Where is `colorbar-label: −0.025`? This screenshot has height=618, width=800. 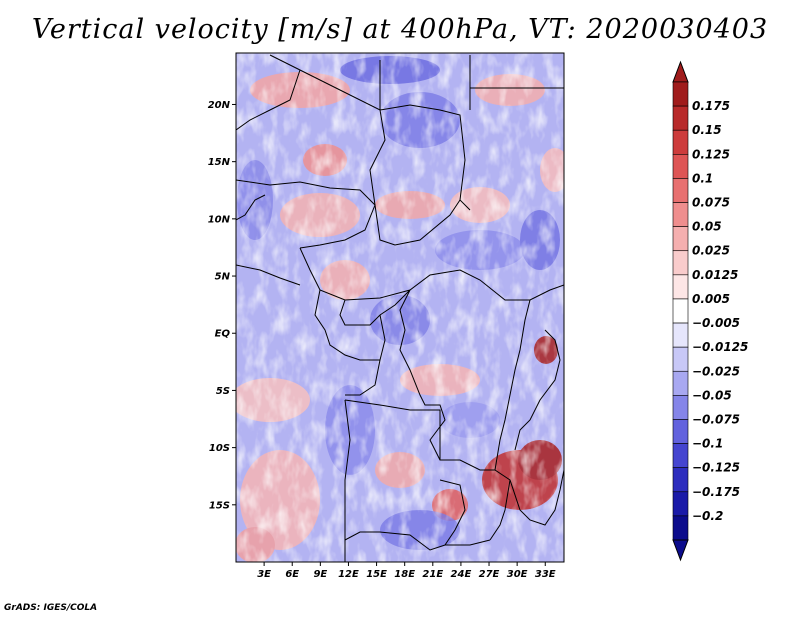
colorbar-label: −0.025 is located at coordinates (716, 371).